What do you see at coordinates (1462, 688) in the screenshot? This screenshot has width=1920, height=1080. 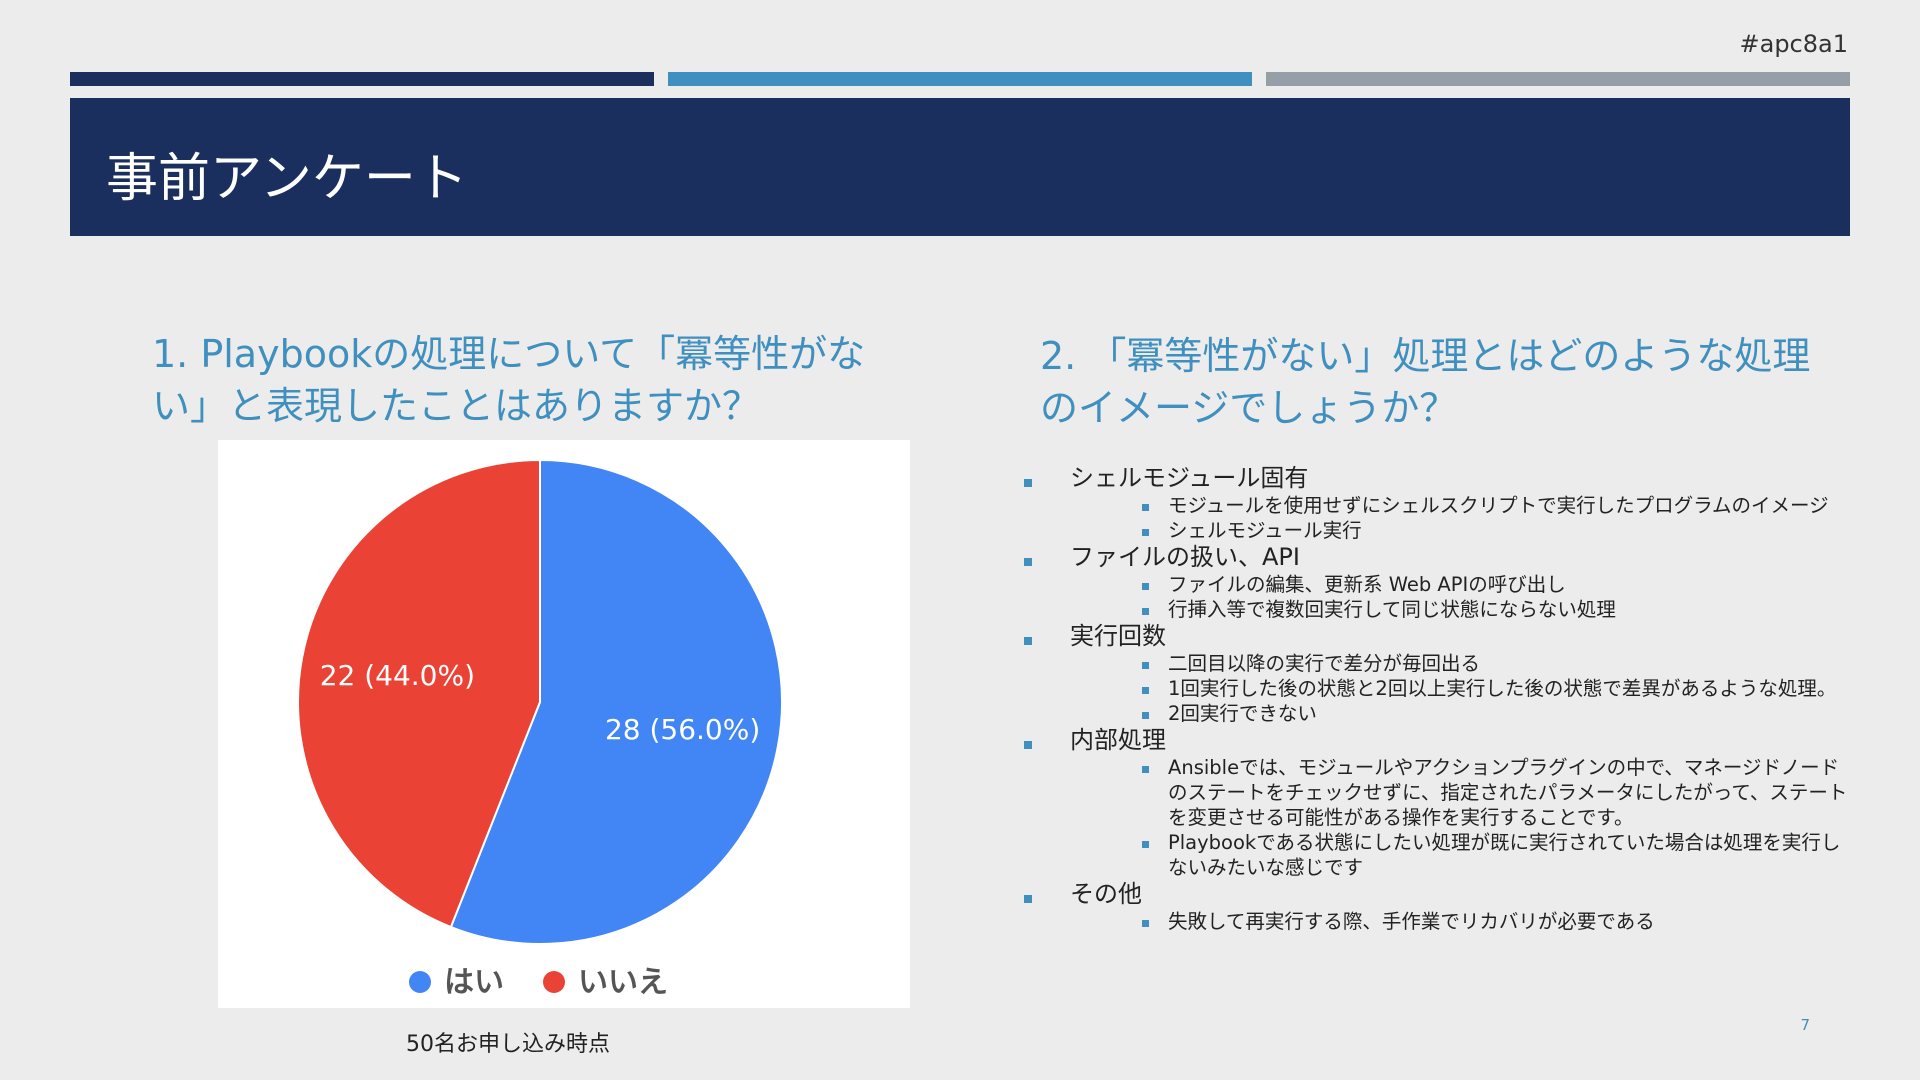 I see `answer-sub-item: 1回実行した後の状態と2回以上実行した後の状態で差異があるような処理。` at bounding box center [1462, 688].